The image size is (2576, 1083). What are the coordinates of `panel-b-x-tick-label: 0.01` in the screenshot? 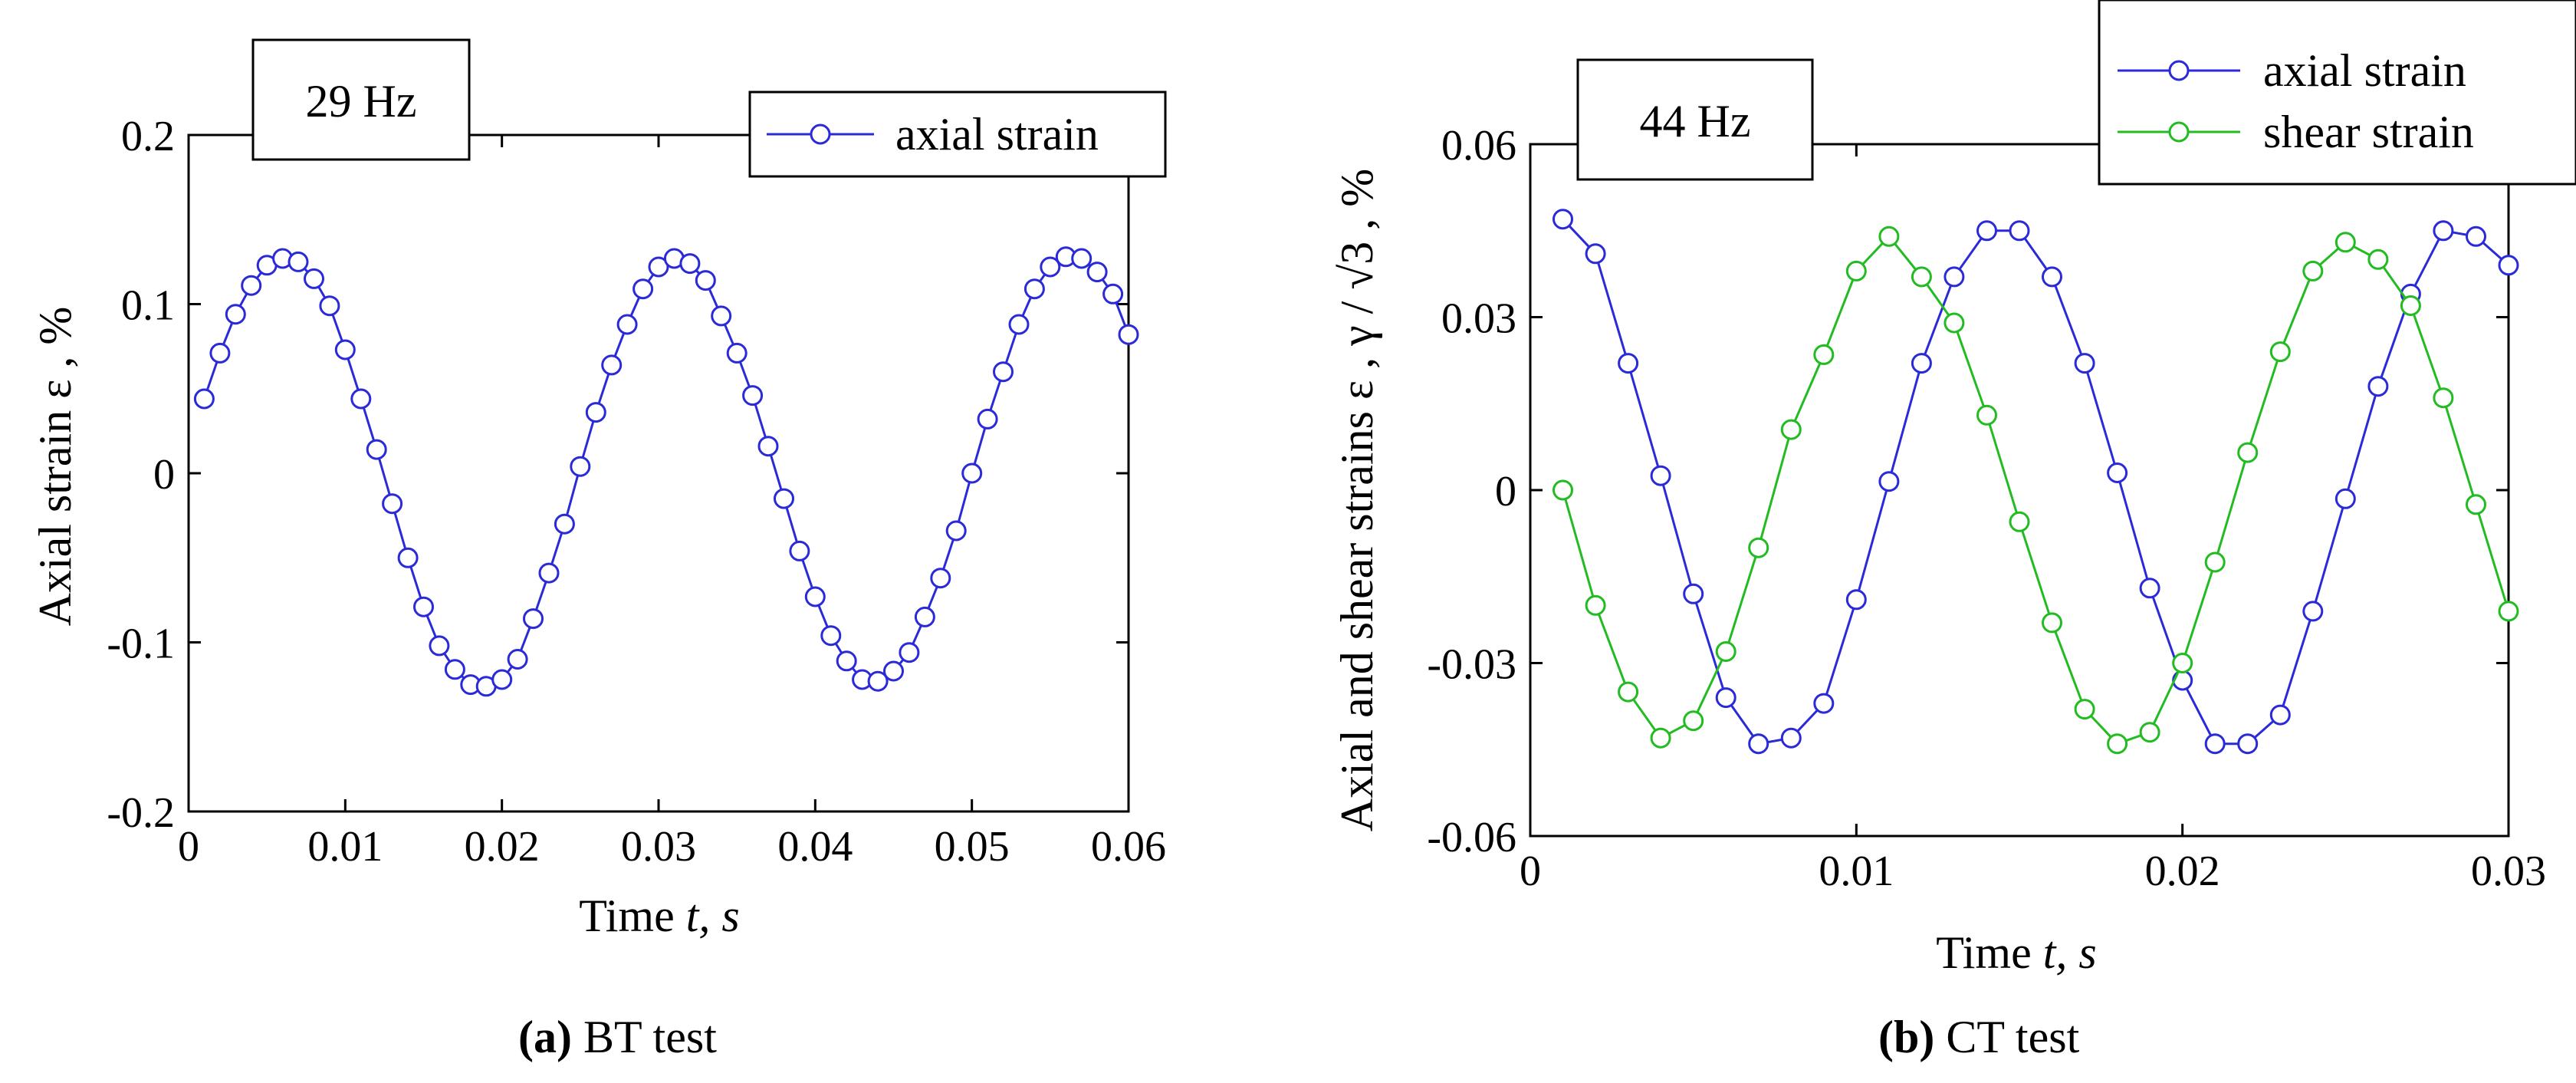 It's located at (1857, 871).